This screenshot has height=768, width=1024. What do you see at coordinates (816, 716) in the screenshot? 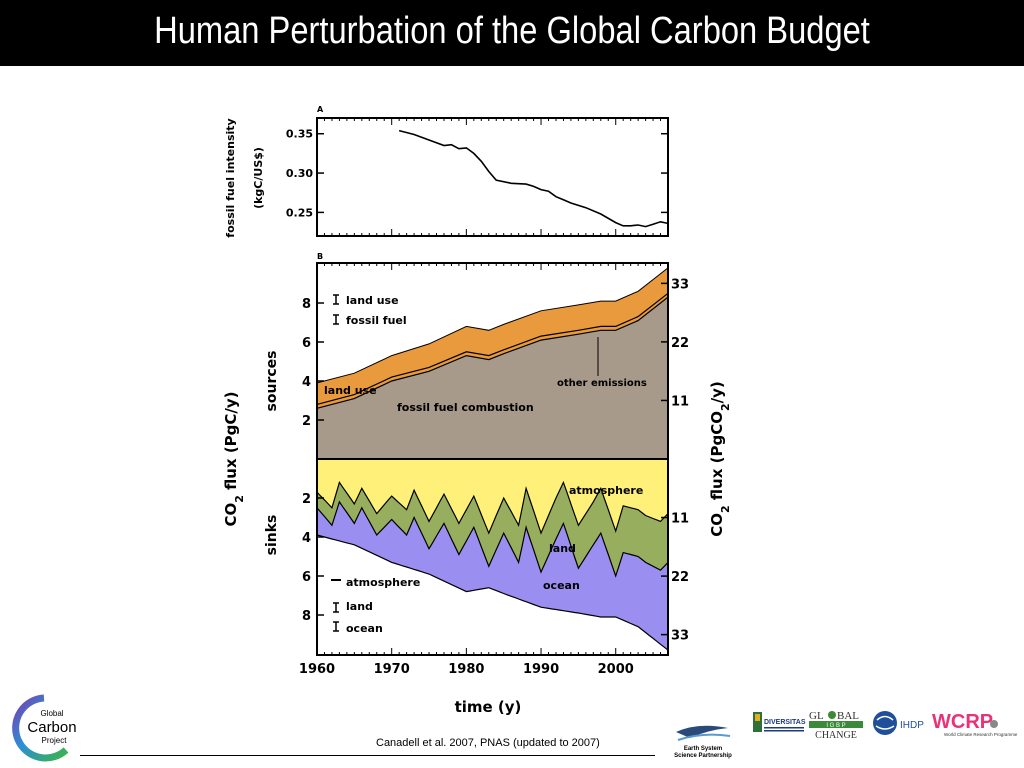
I see `igbp-gl: GL` at bounding box center [816, 716].